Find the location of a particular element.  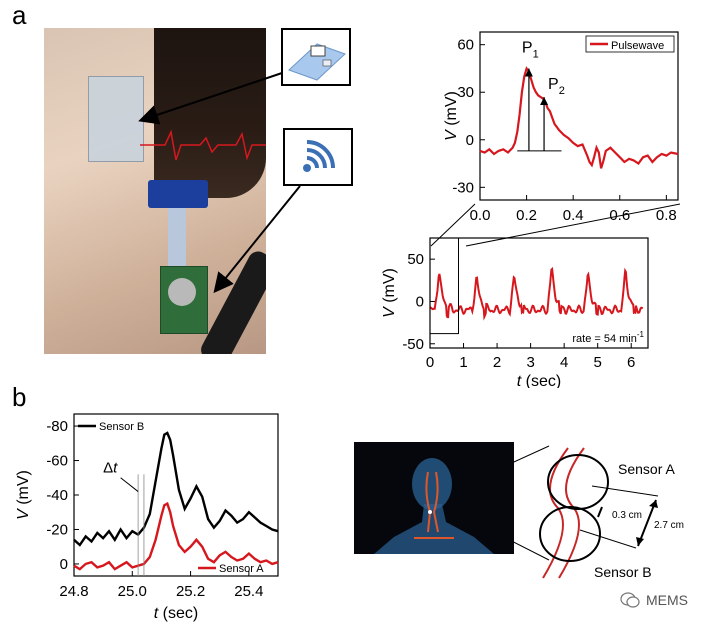

patch-icon-box is located at coordinates (316, 57).